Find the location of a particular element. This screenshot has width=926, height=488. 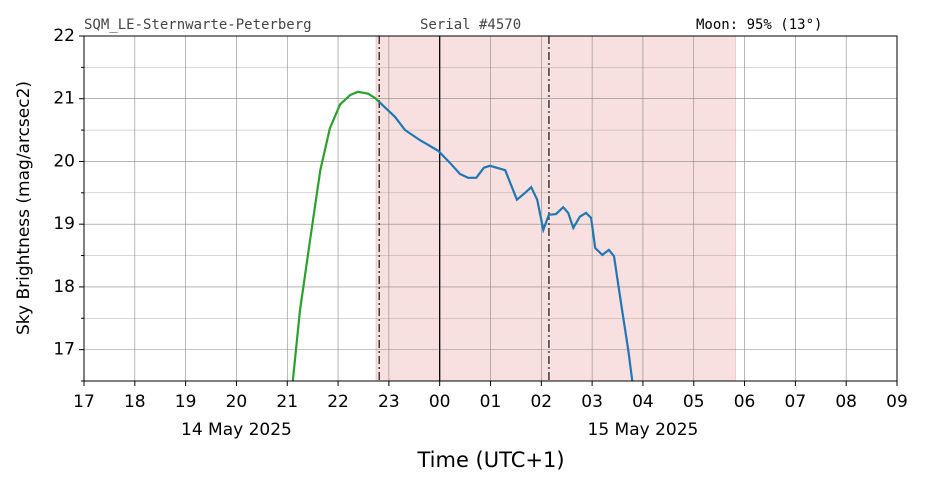

x-tick-label: 06 is located at coordinates (745, 402).